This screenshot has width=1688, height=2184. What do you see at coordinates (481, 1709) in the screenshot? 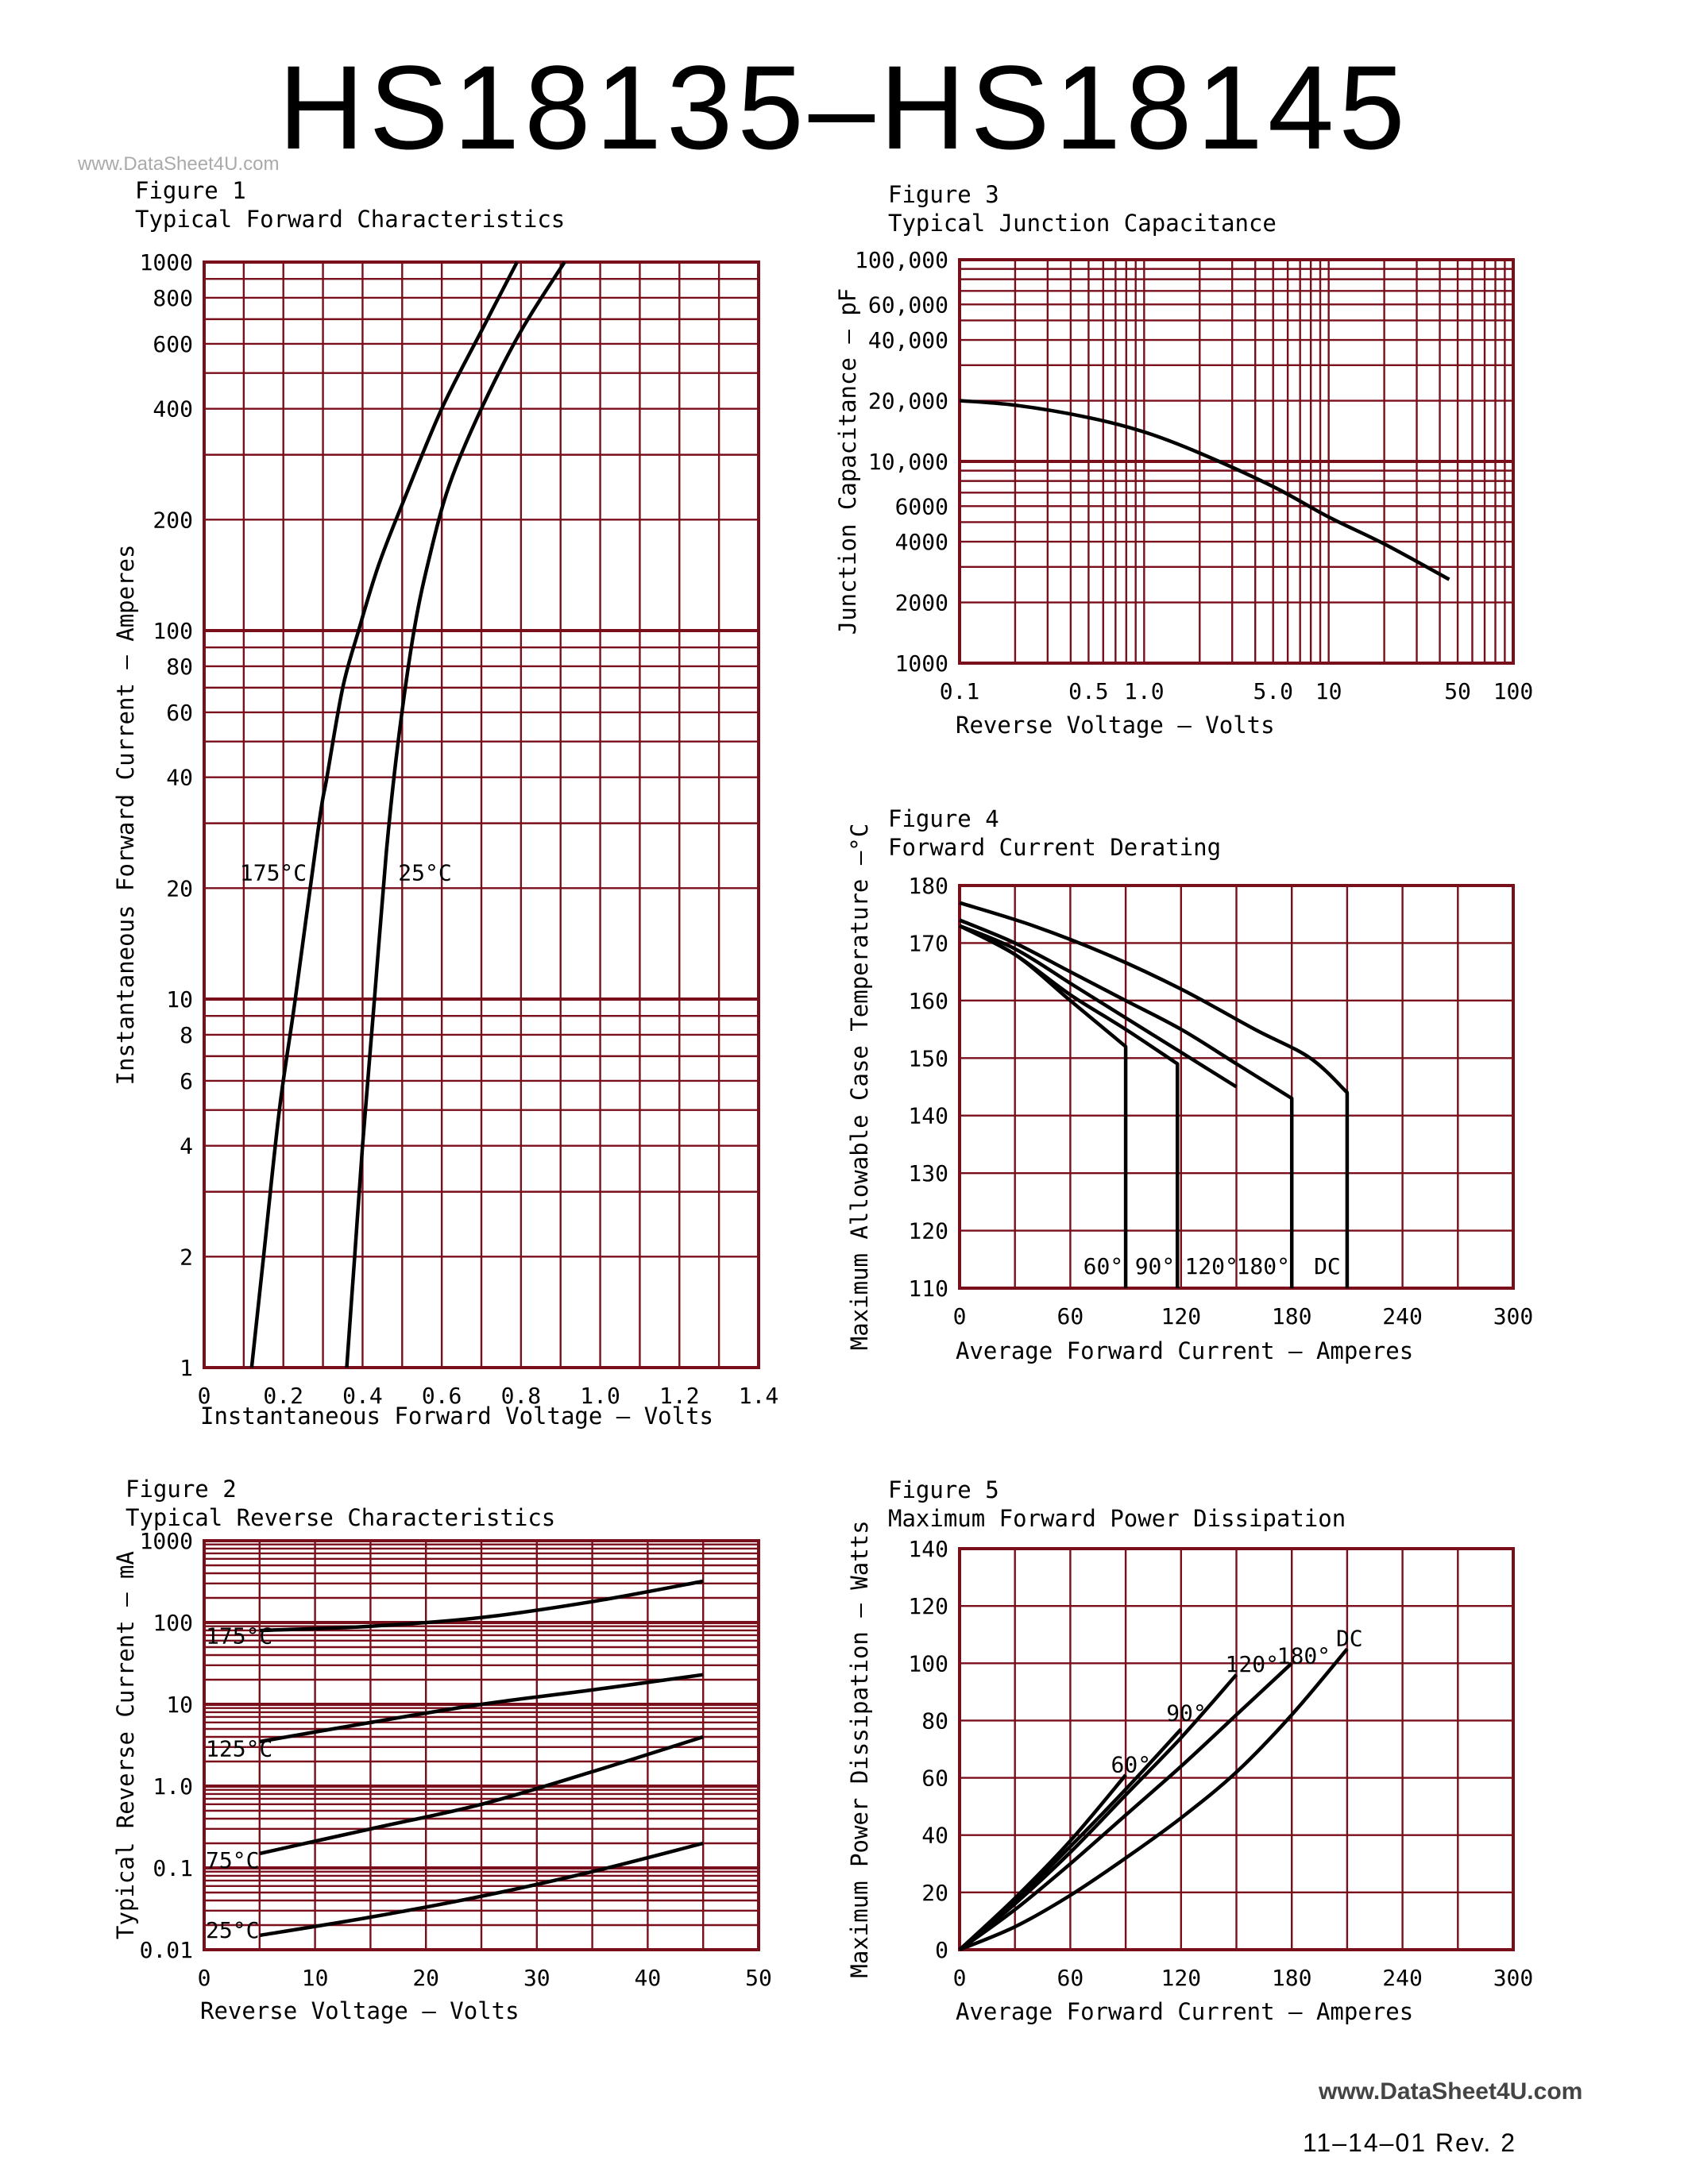
I see `fig2-series-2-line` at bounding box center [481, 1709].